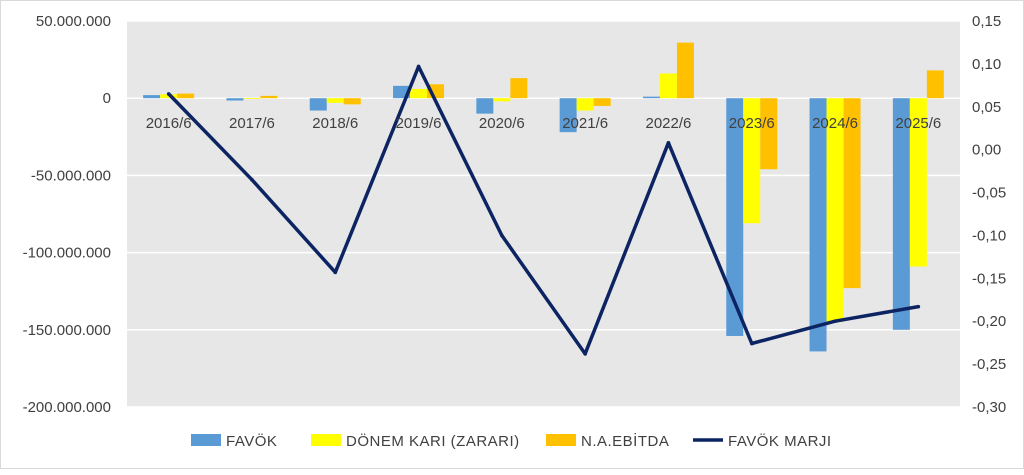  What do you see at coordinates (625, 441) in the screenshot?
I see `legend-label: N.A.EBİTDA` at bounding box center [625, 441].